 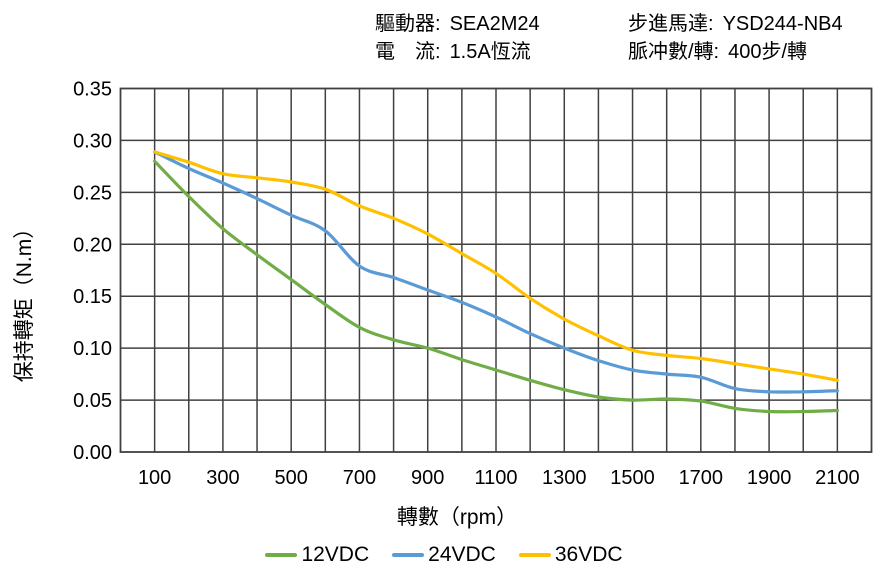 I want to click on legend-label: 12VDC, so click(x=335, y=554).